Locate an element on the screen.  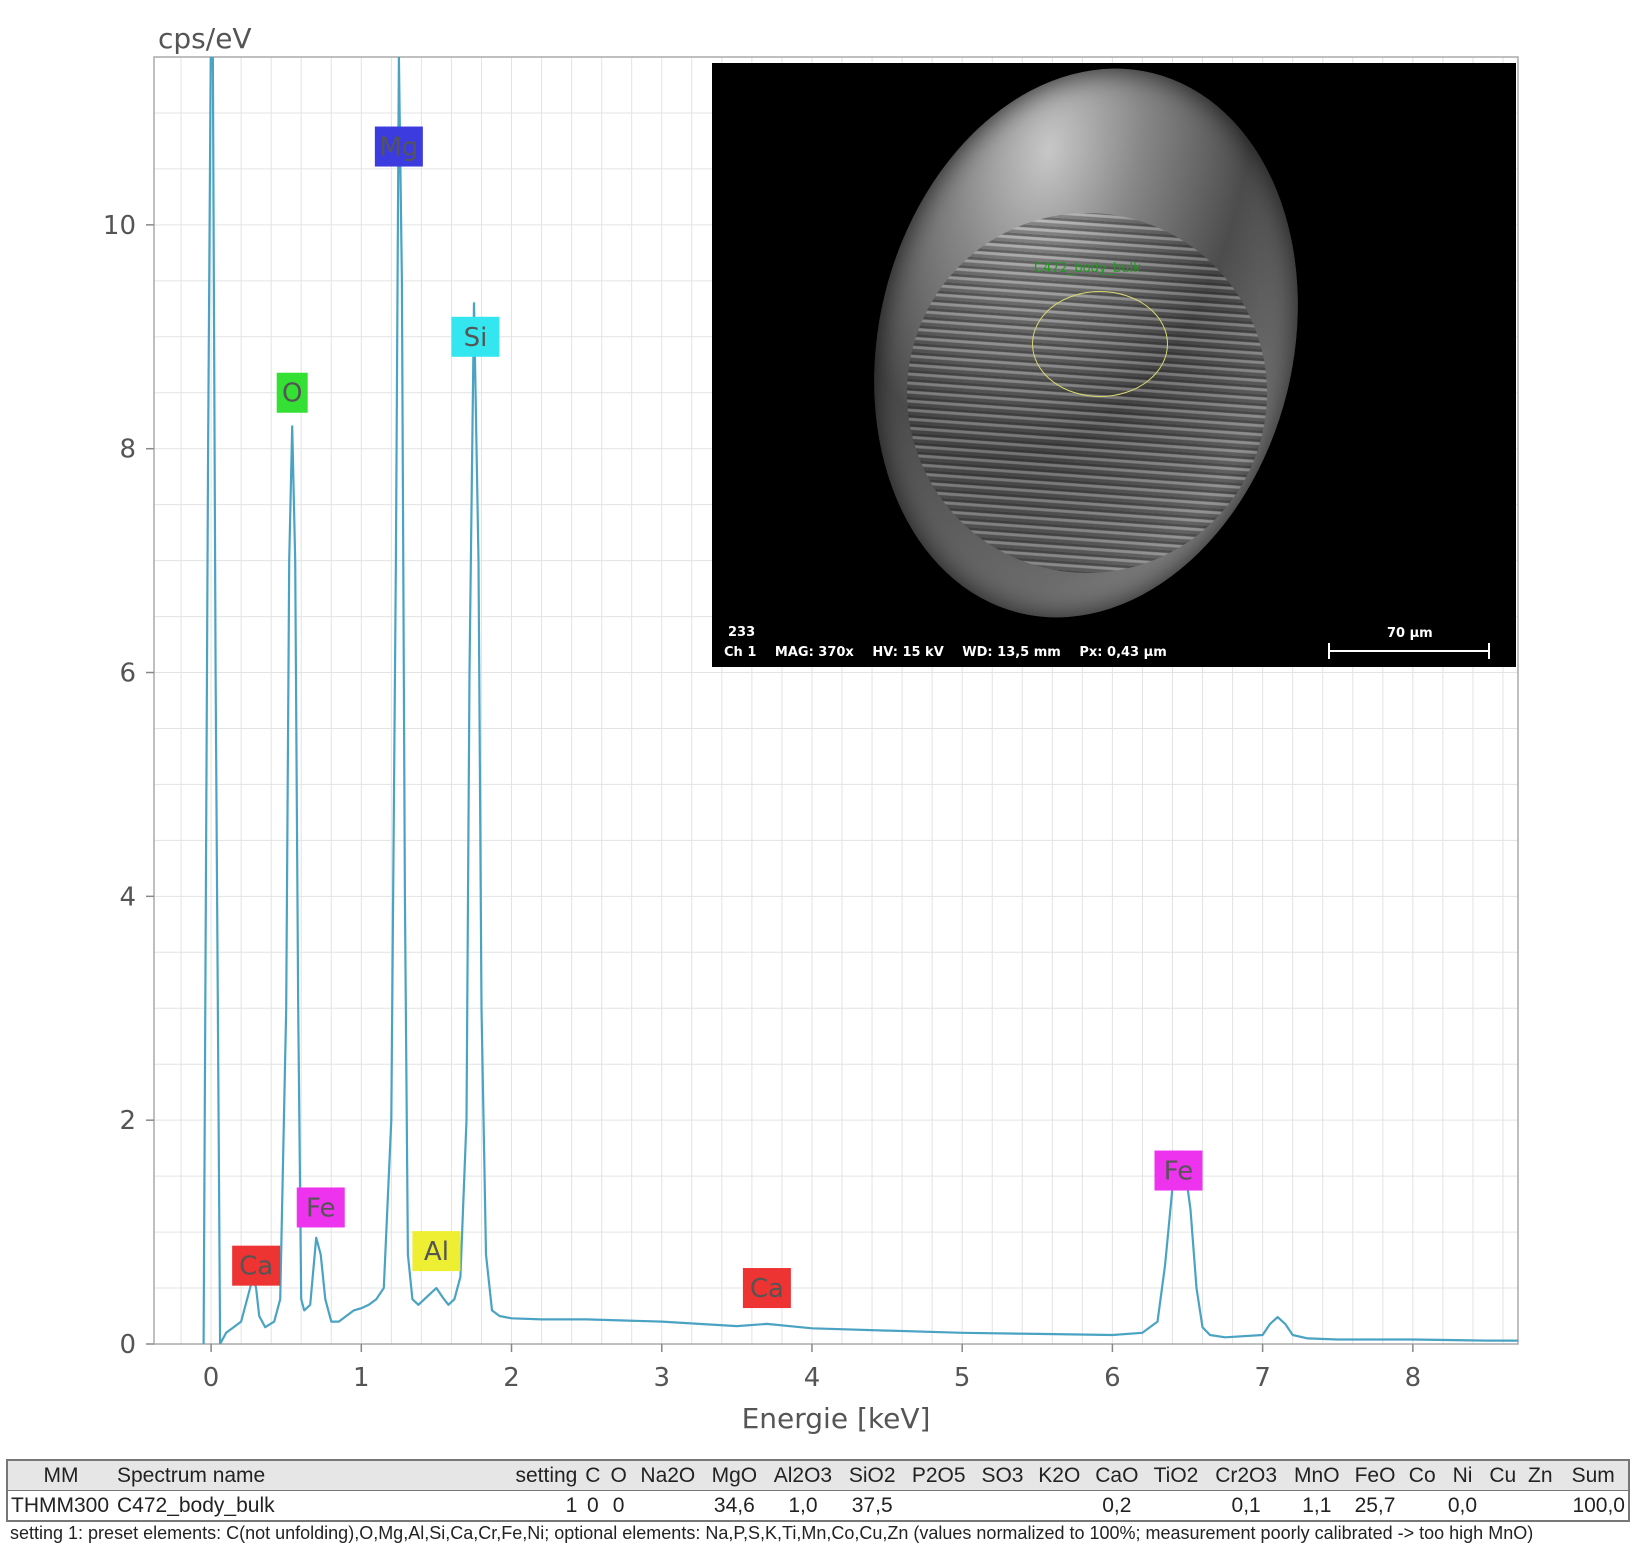
header-cell: setting is located at coordinates (540, 1475).